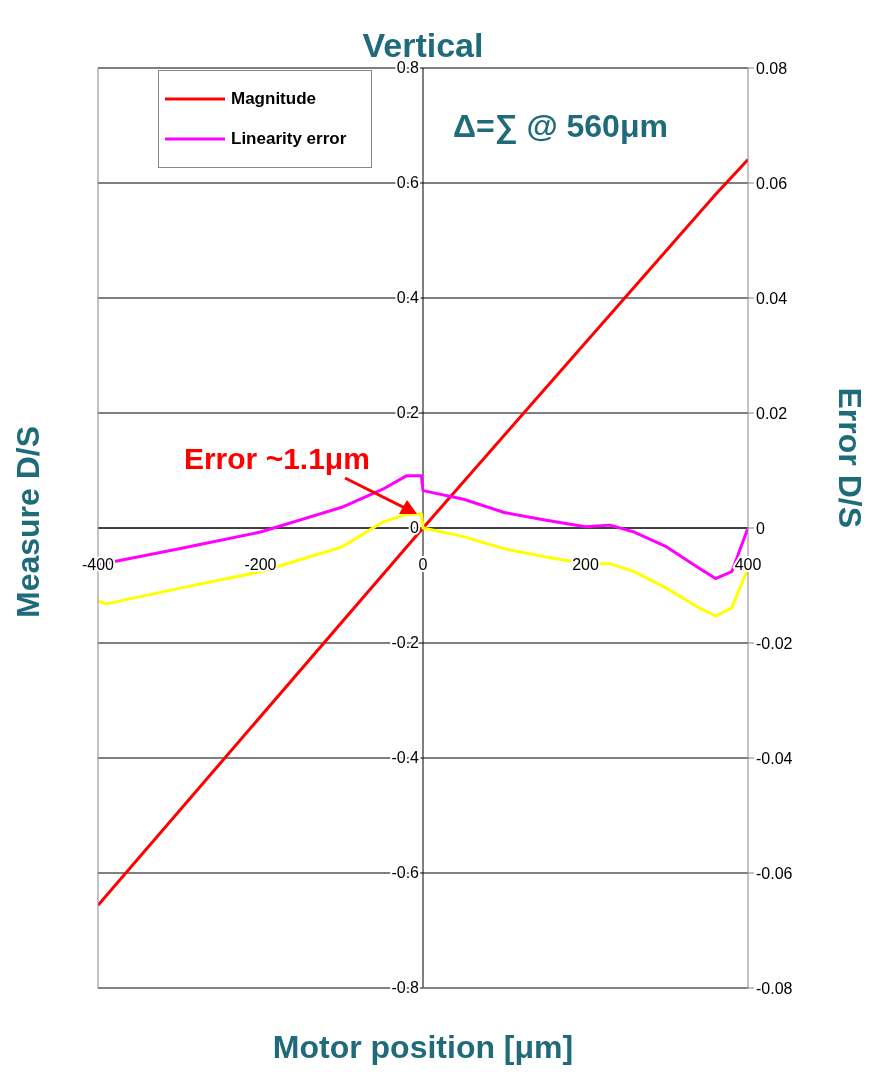 The height and width of the screenshot is (1078, 877). I want to click on x-axis-title: Motor position [μm], so click(423, 1047).